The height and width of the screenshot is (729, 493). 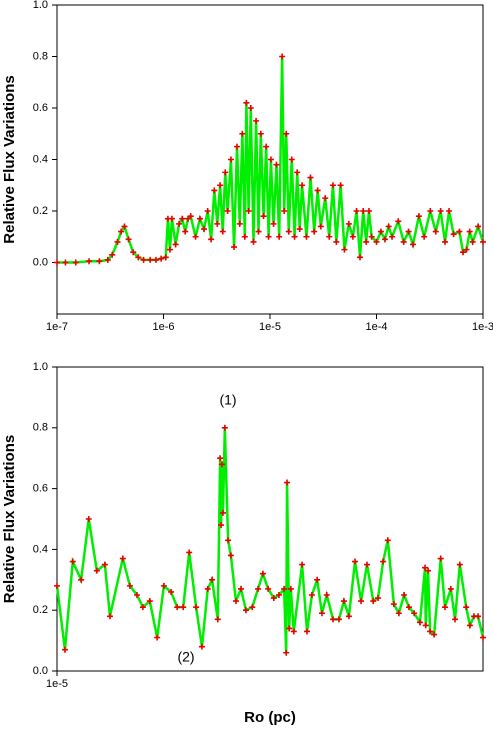 I want to click on annotation: (2), so click(x=185, y=657).